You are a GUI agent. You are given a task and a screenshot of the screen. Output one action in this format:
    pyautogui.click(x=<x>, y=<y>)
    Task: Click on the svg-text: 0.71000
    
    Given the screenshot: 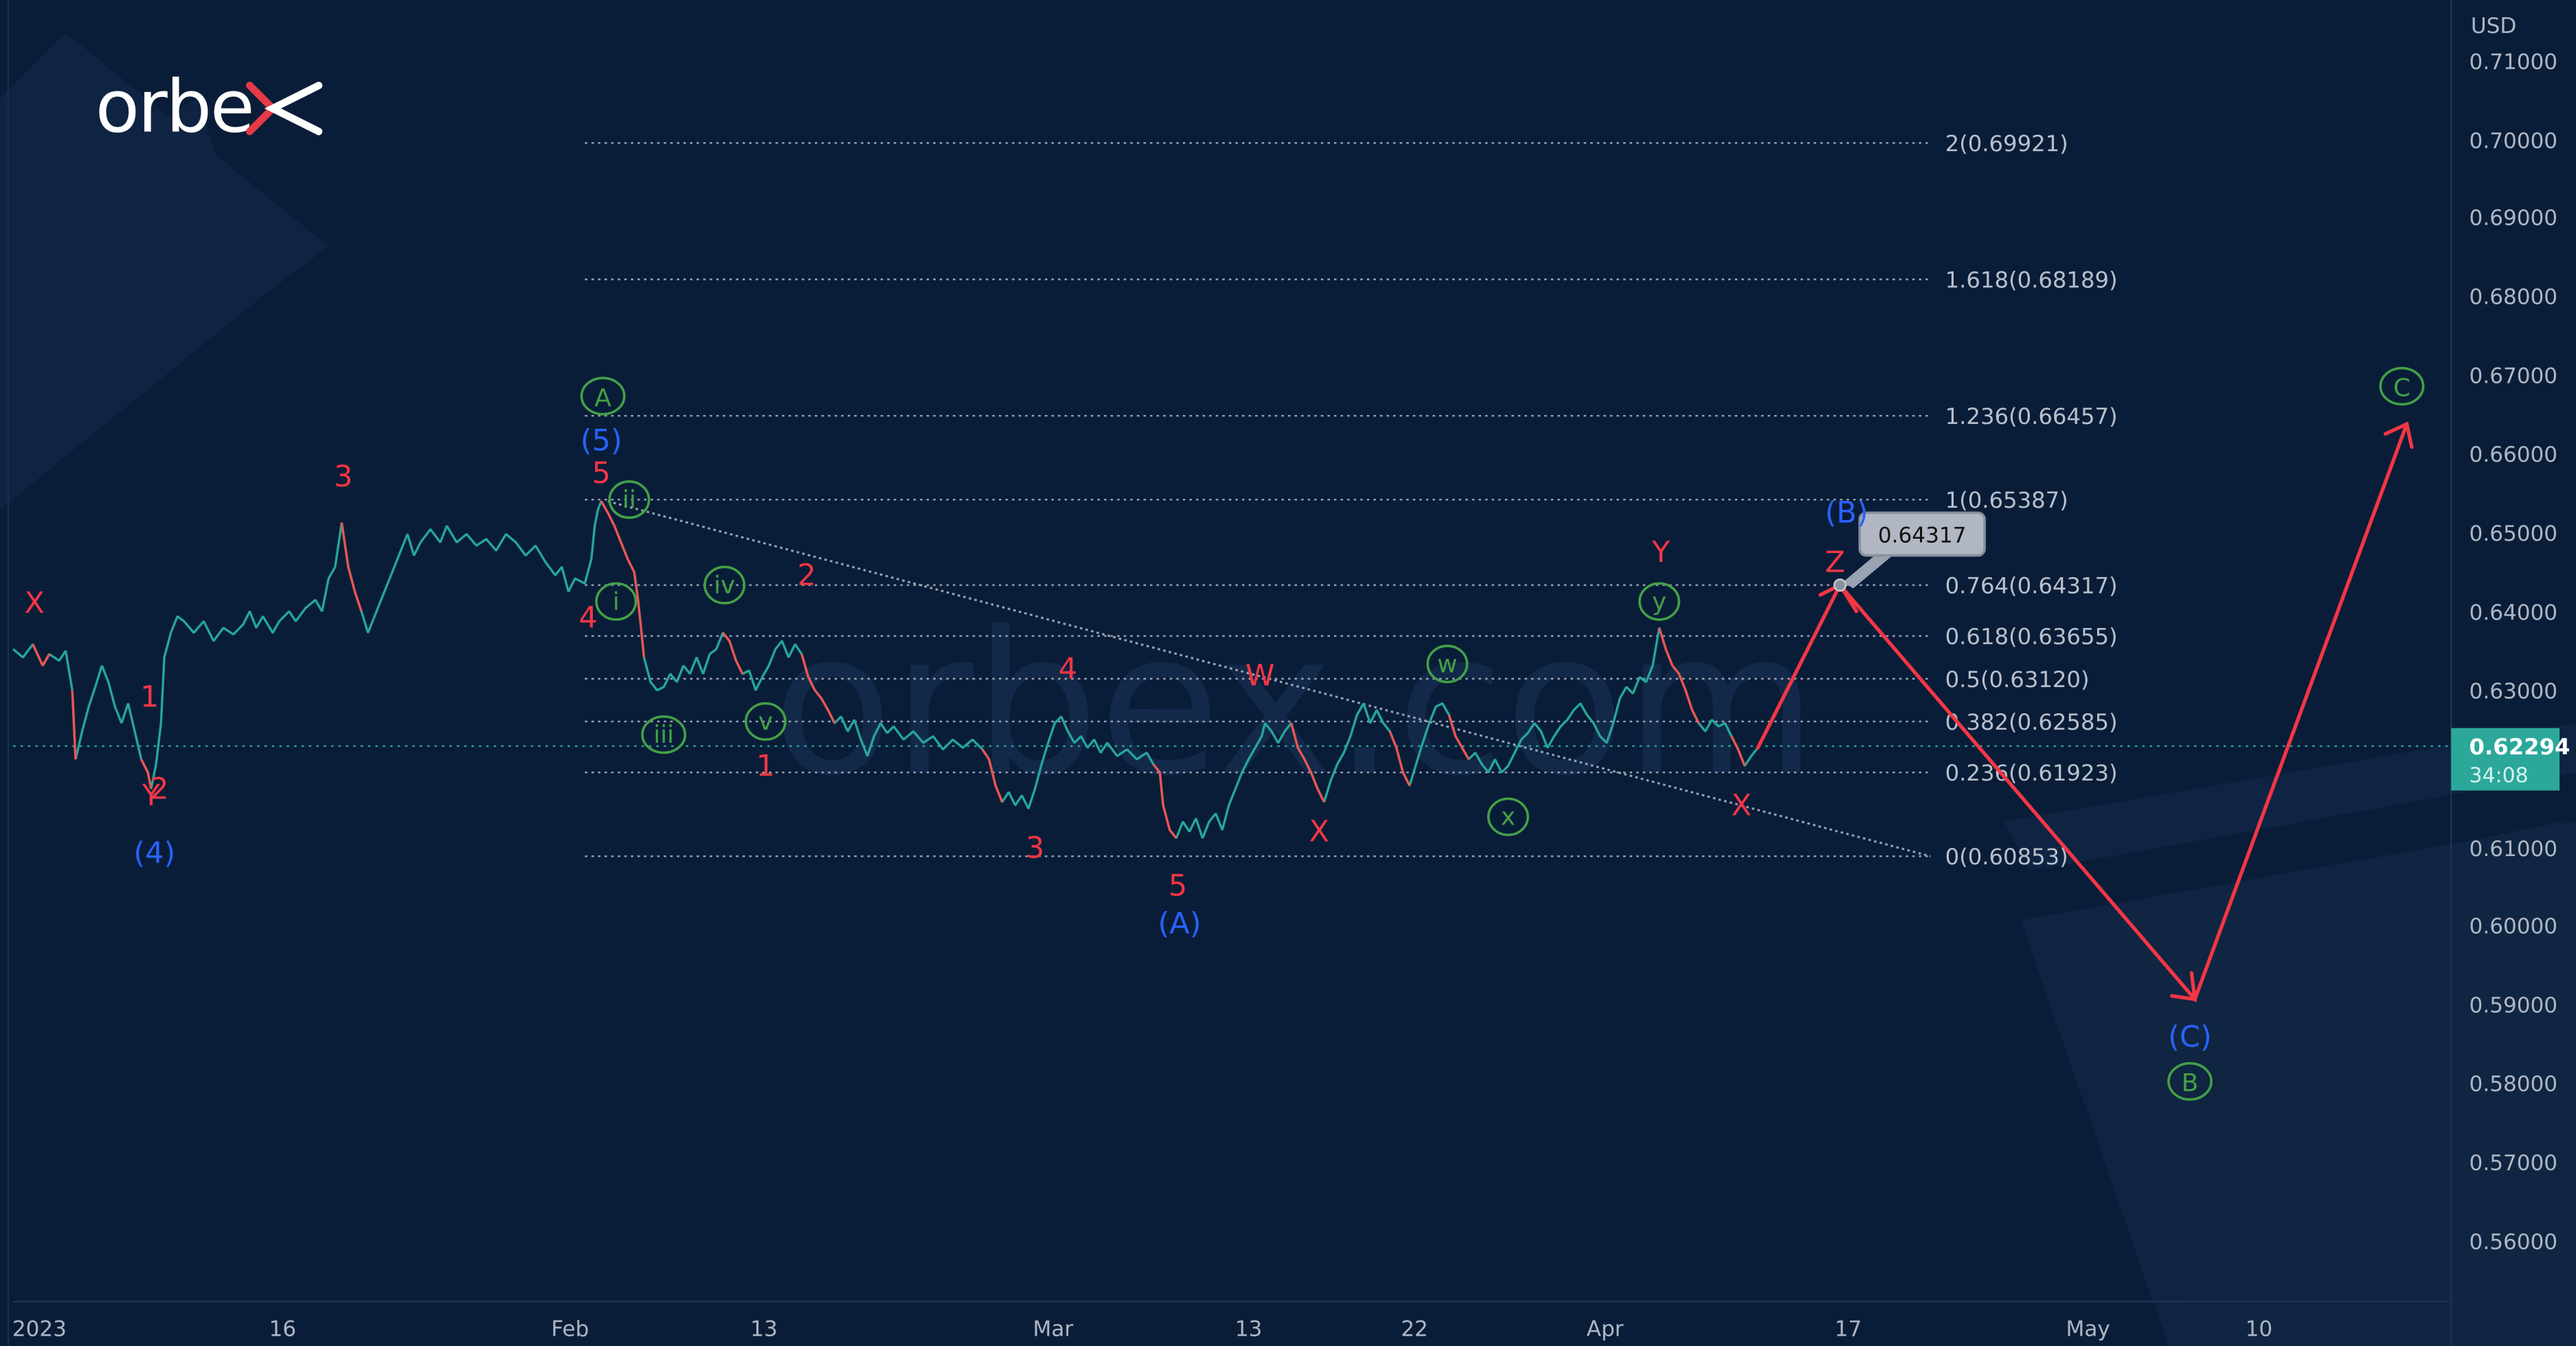 What is the action you would take?
    pyautogui.click(x=2514, y=61)
    